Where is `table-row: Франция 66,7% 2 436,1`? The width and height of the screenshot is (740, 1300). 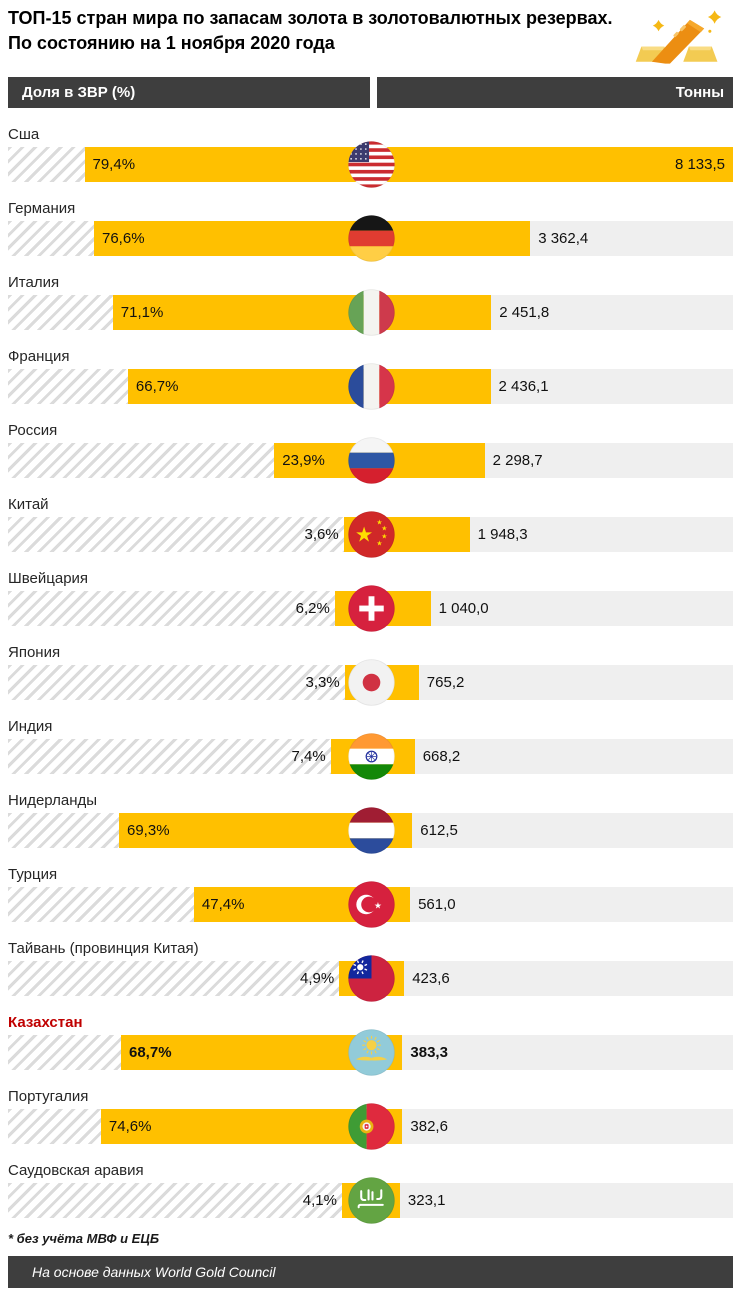 table-row: Франция 66,7% 2 436,1 is located at coordinates (370, 379).